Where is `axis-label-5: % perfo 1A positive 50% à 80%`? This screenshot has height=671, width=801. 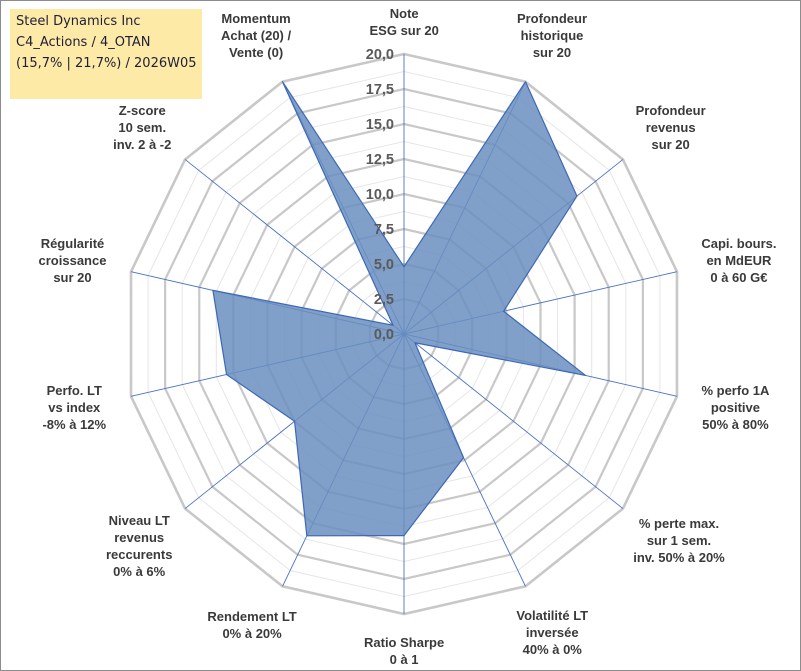
axis-label-5: % perfo 1A positive 50% à 80% is located at coordinates (735, 407).